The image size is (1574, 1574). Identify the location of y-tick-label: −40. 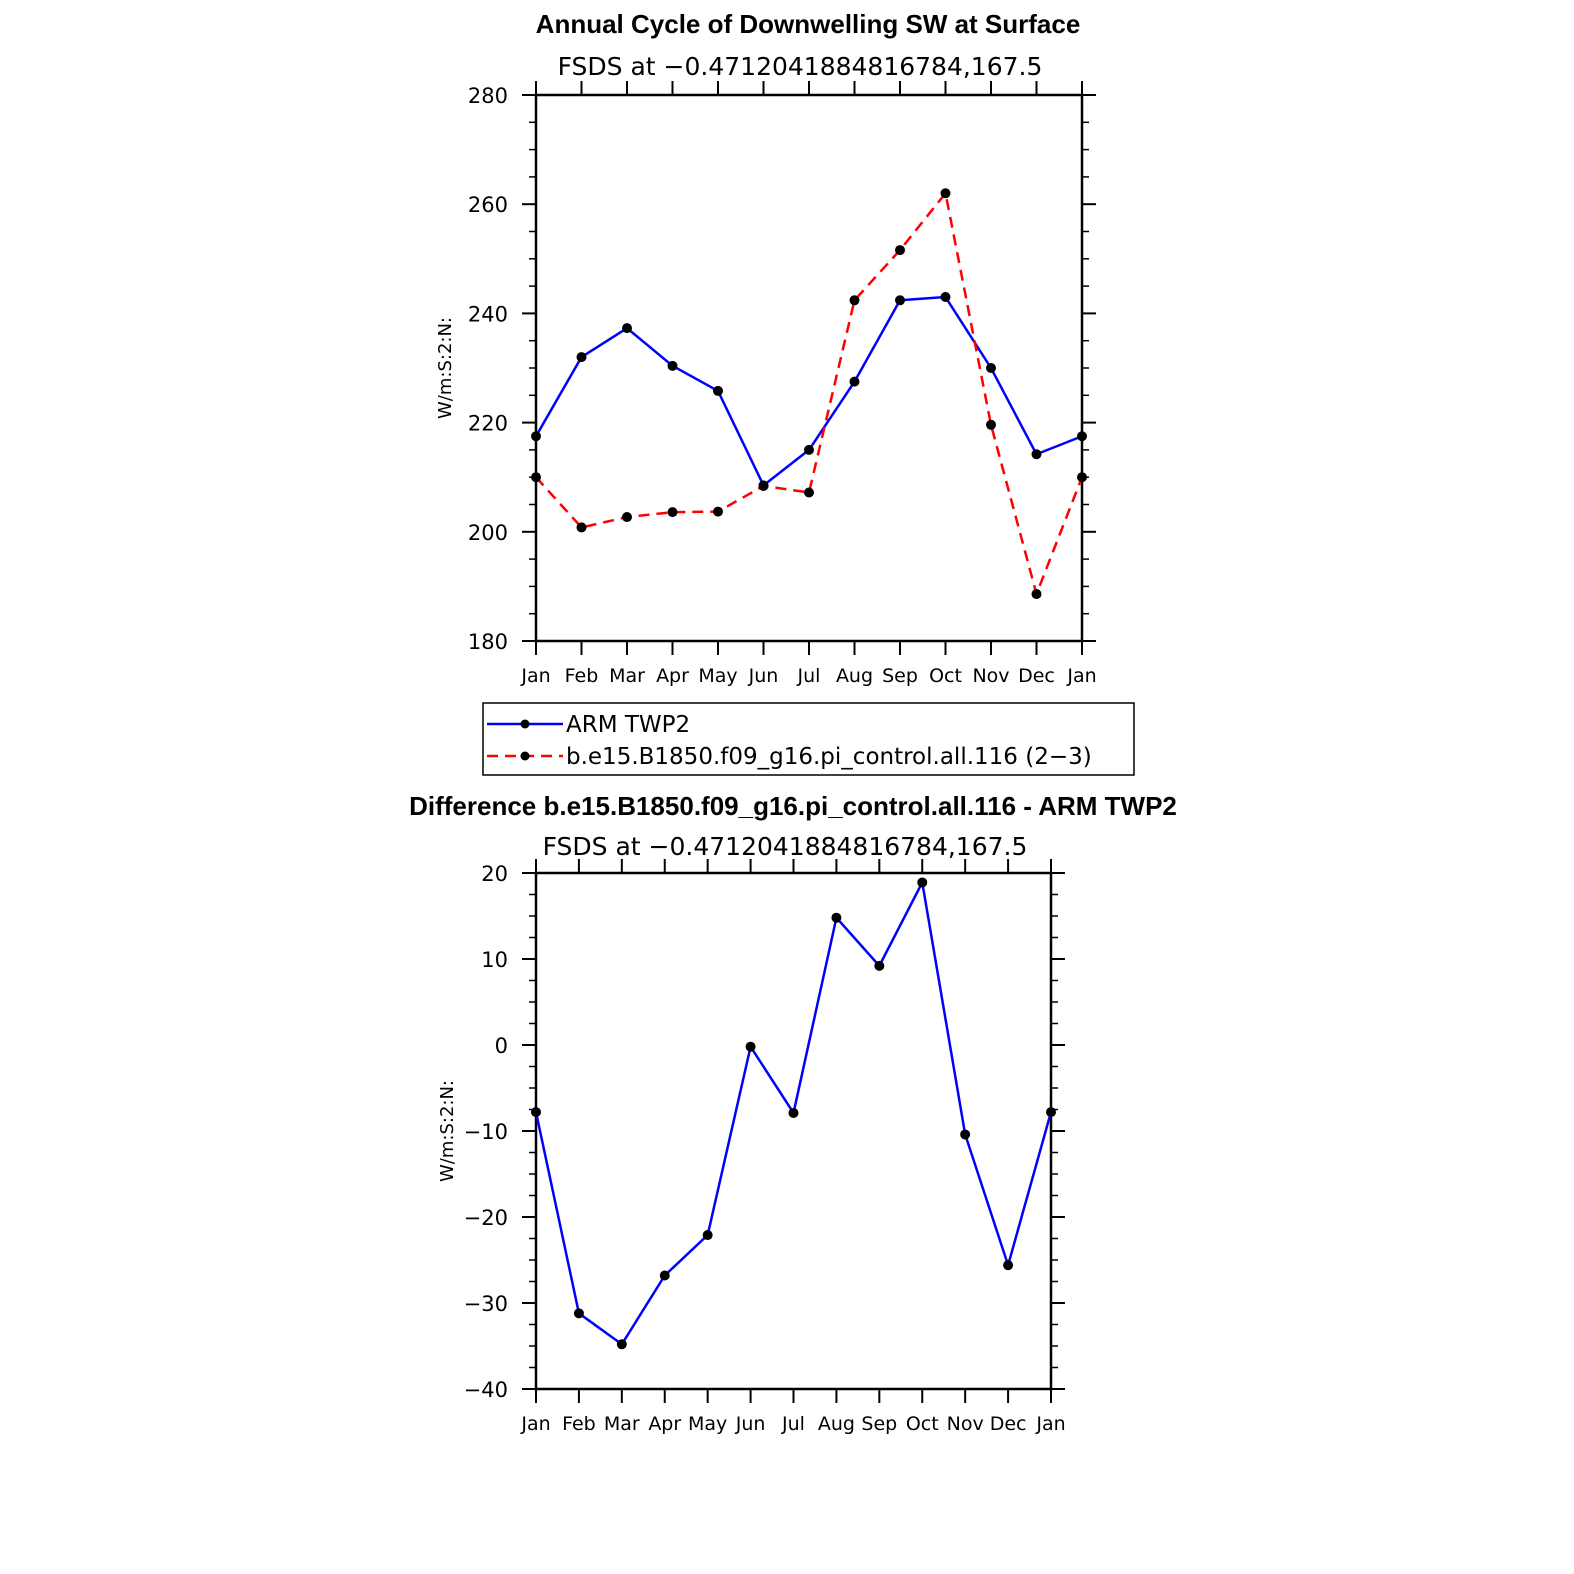
(486, 1390).